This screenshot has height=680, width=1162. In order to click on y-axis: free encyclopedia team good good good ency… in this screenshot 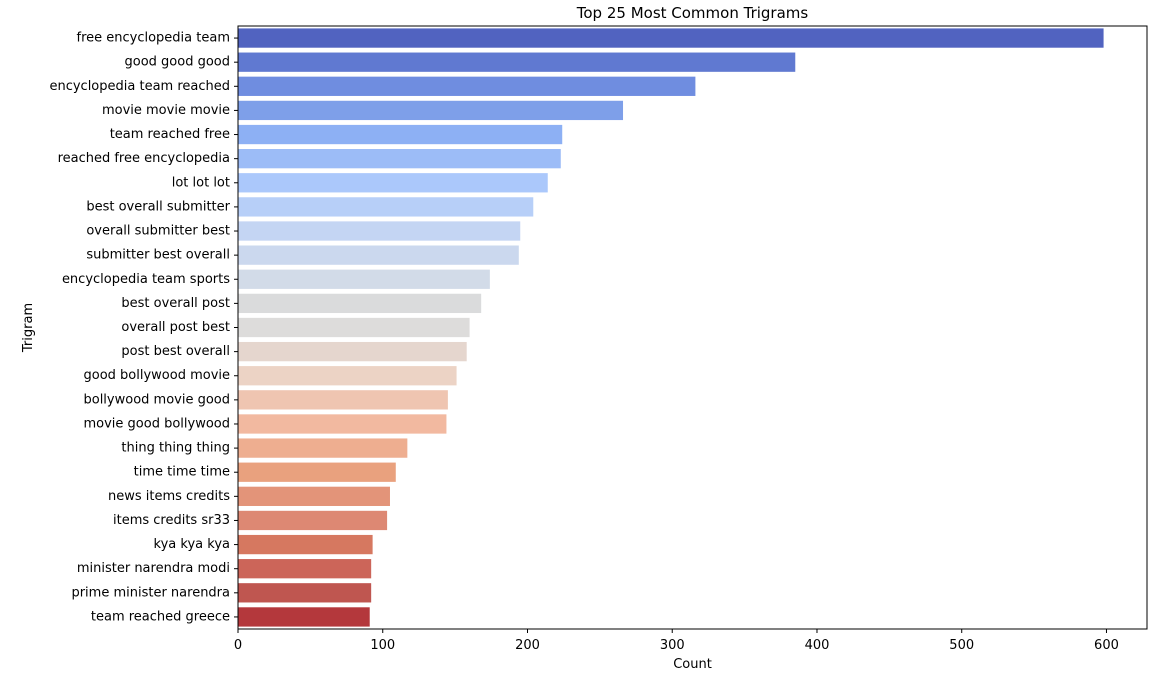, I will do `click(143, 327)`.